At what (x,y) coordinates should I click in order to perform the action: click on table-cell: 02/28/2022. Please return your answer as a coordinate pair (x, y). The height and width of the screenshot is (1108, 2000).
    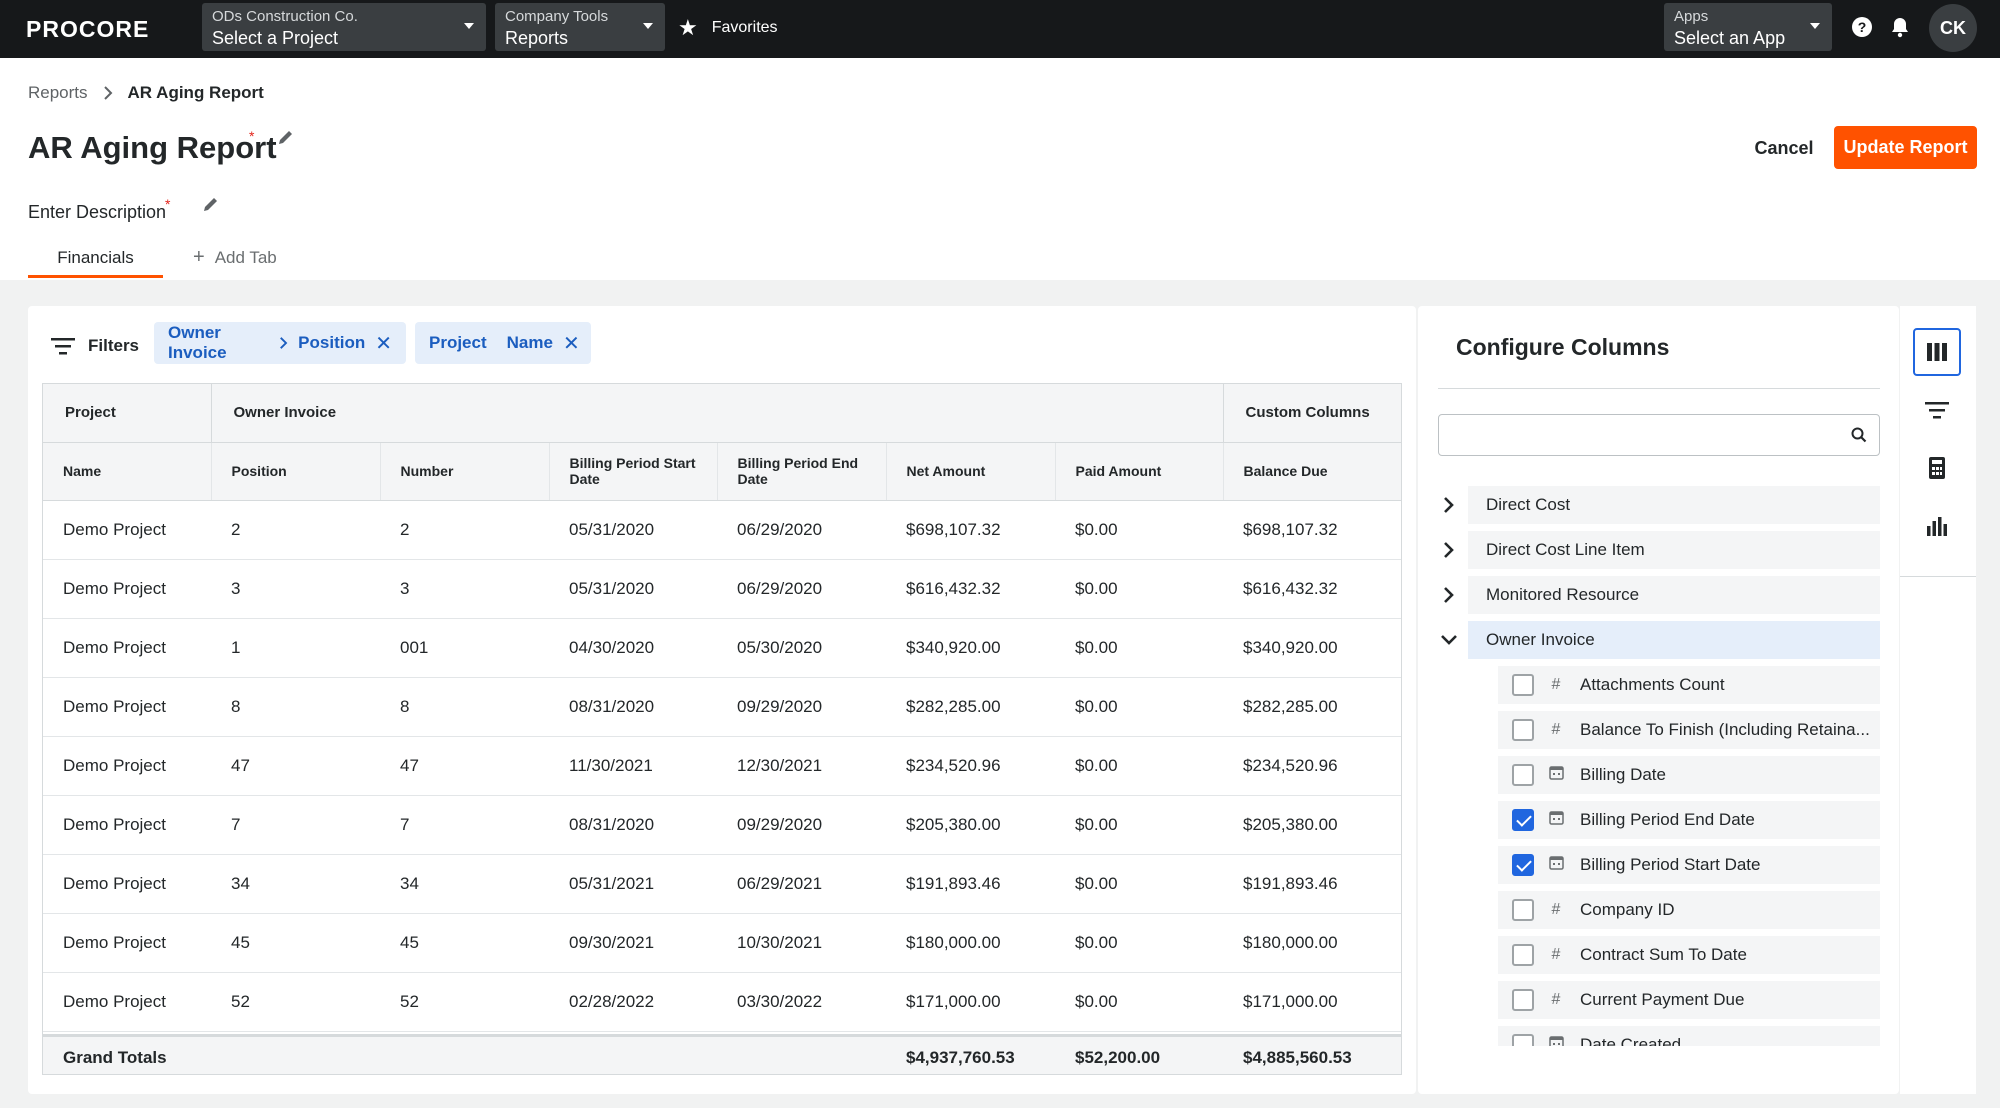
    Looking at the image, I should click on (633, 1002).